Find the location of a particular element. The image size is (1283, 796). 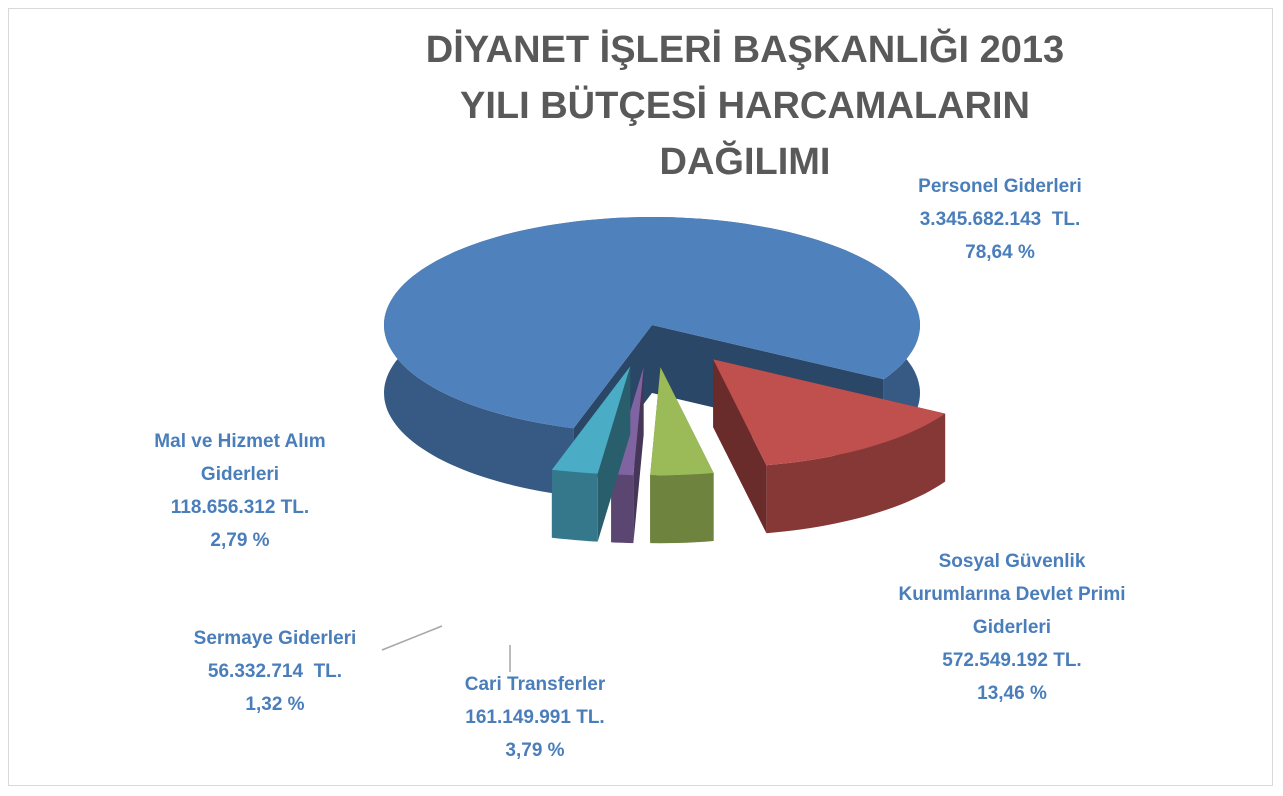

data-label: Cari Transferler 161.149.991 TL. 3,79 % is located at coordinates (535, 717).